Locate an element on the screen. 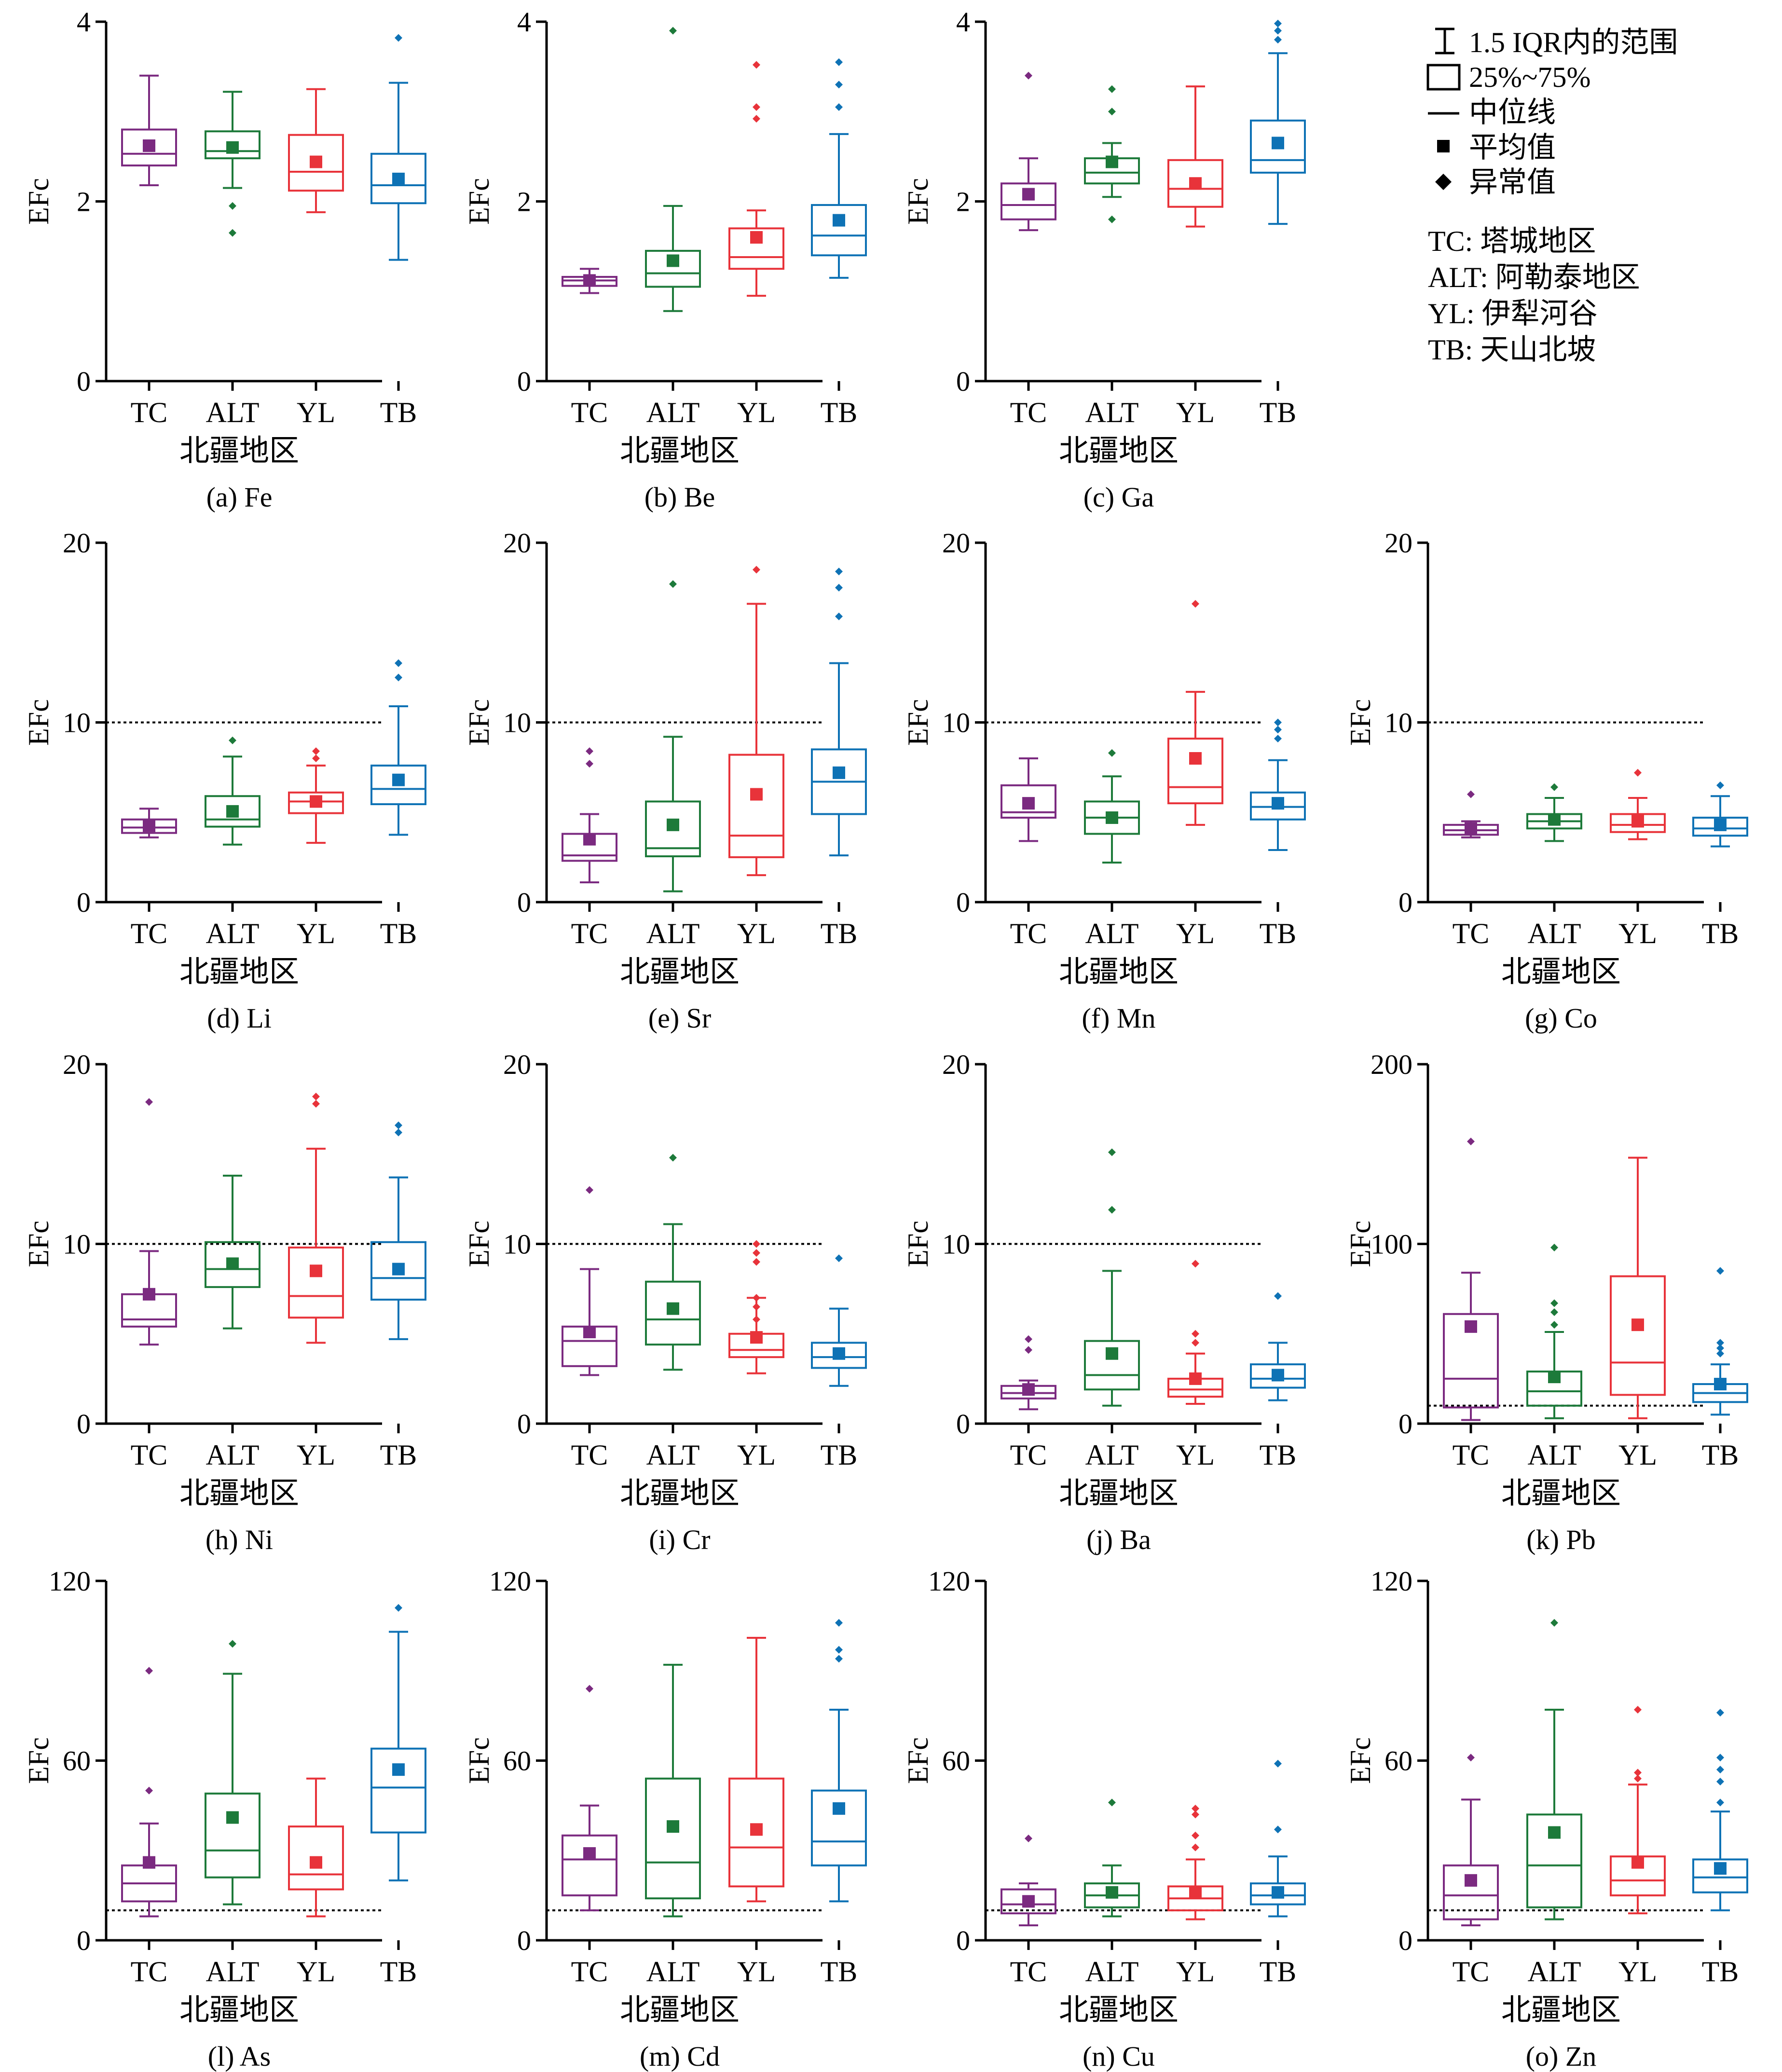 This screenshot has width=1782, height=2072. panel-caption: (k) Pb is located at coordinates (1560, 1539).